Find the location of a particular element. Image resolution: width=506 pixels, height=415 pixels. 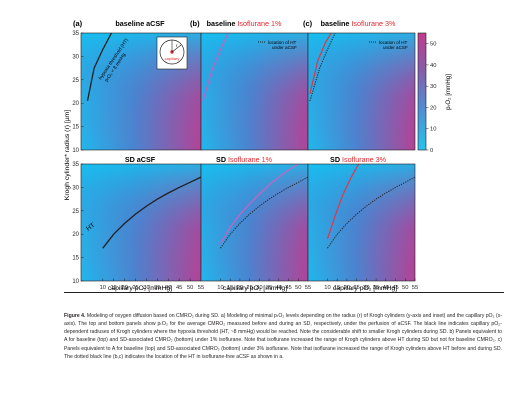

colorbar-tick-label: 20 is located at coordinates (433, 108).